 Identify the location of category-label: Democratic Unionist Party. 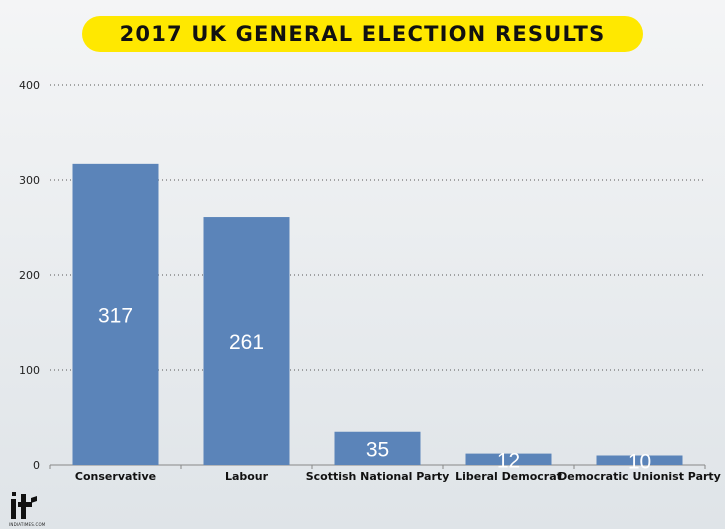
(639, 476).